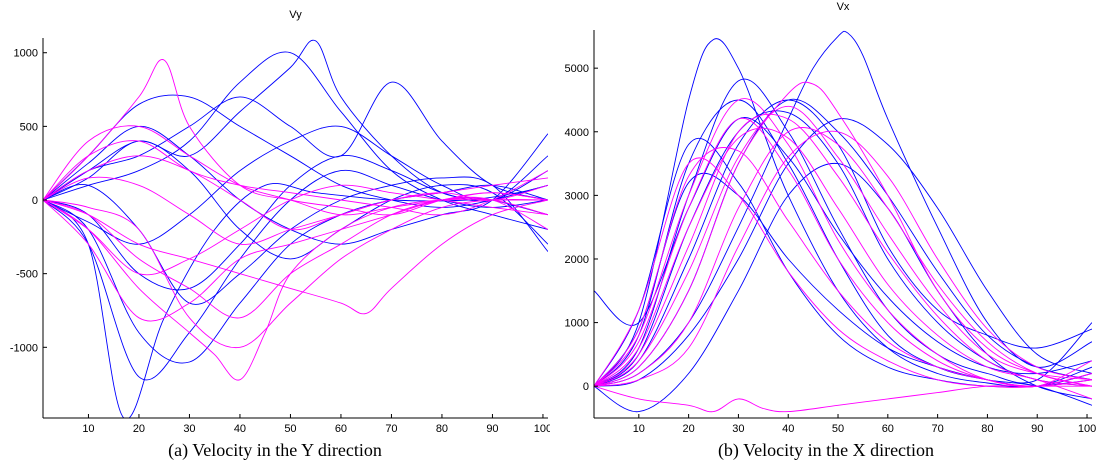 This screenshot has width=1101, height=466. Describe the element at coordinates (27, 275) in the screenshot. I see `y-tick-label--500: -500` at that location.